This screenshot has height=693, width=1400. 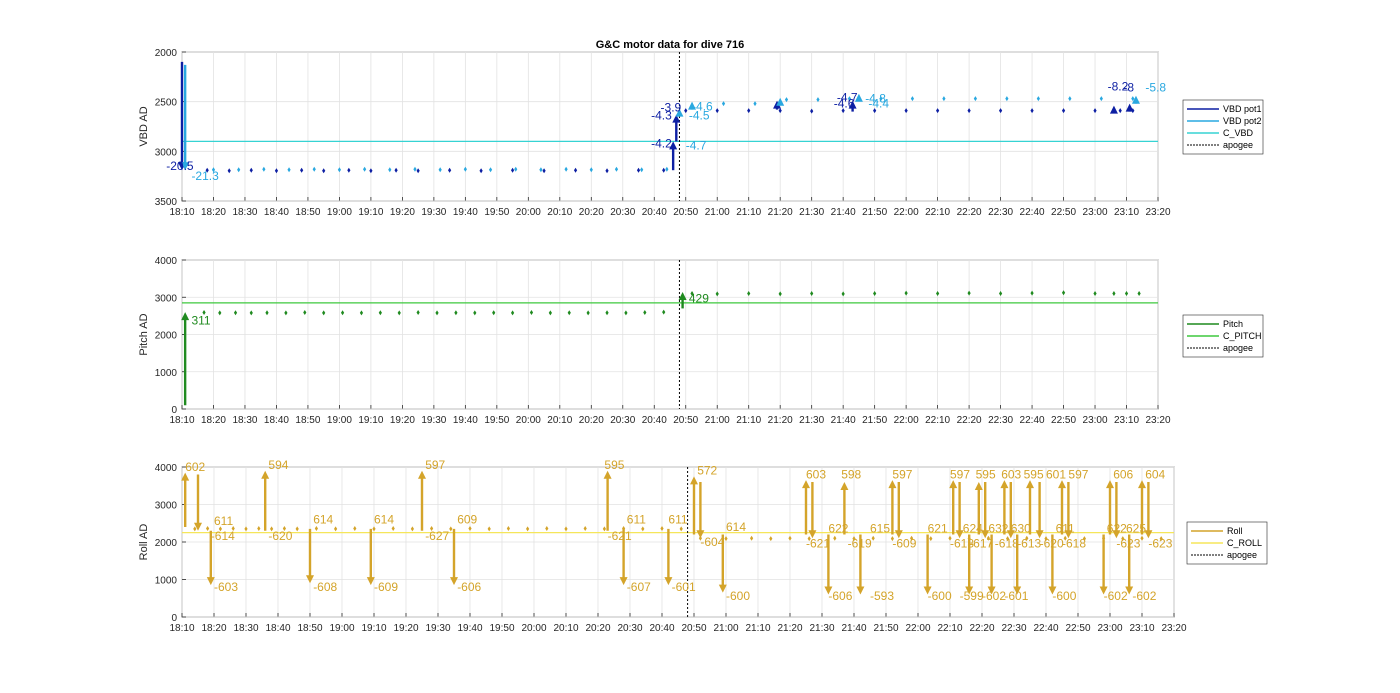 I want to click on x-tick-label: 21:10, so click(x=757, y=628).